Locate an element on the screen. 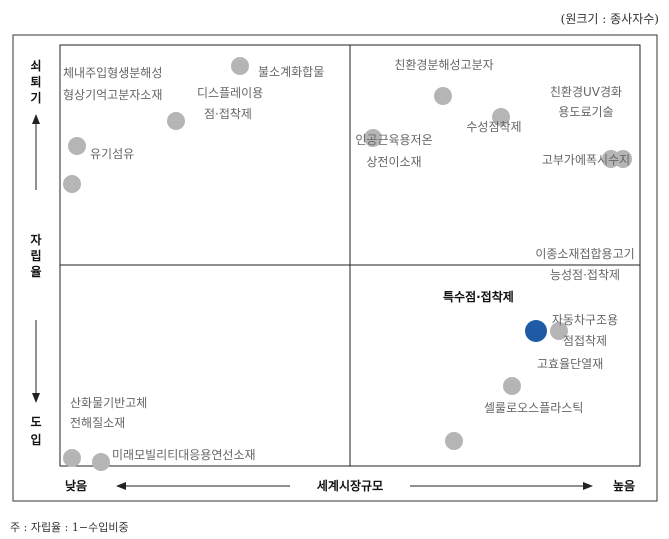 The image size is (669, 539). y-label-char-3: 율 is located at coordinates (35, 272).